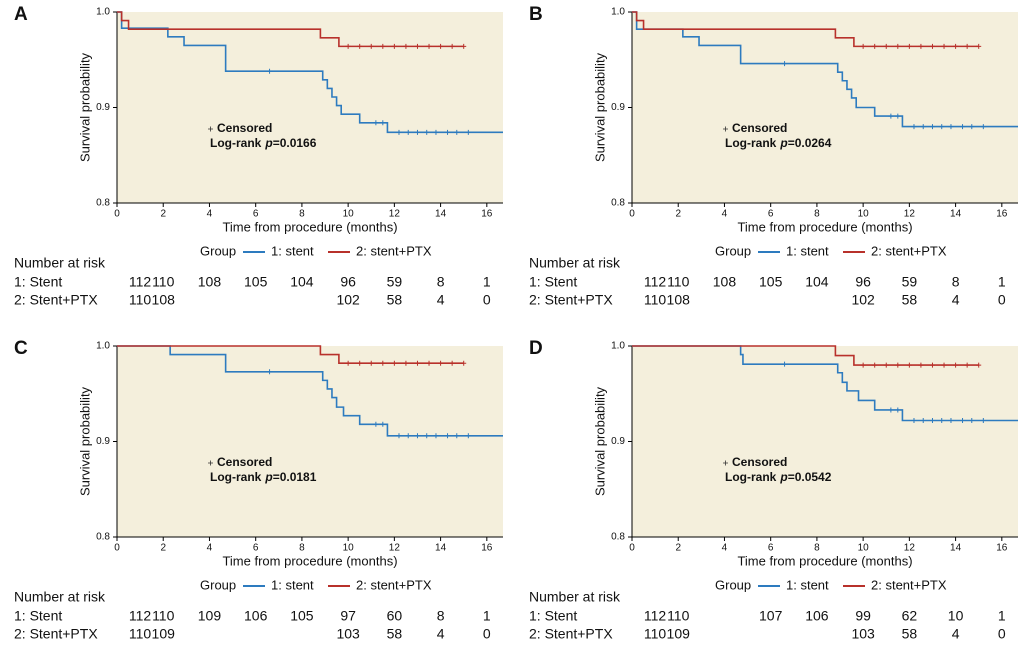 This screenshot has height=648, width=1033. Describe the element at coordinates (103, 203) in the screenshot. I see `y-tick-label: 0.8` at that location.